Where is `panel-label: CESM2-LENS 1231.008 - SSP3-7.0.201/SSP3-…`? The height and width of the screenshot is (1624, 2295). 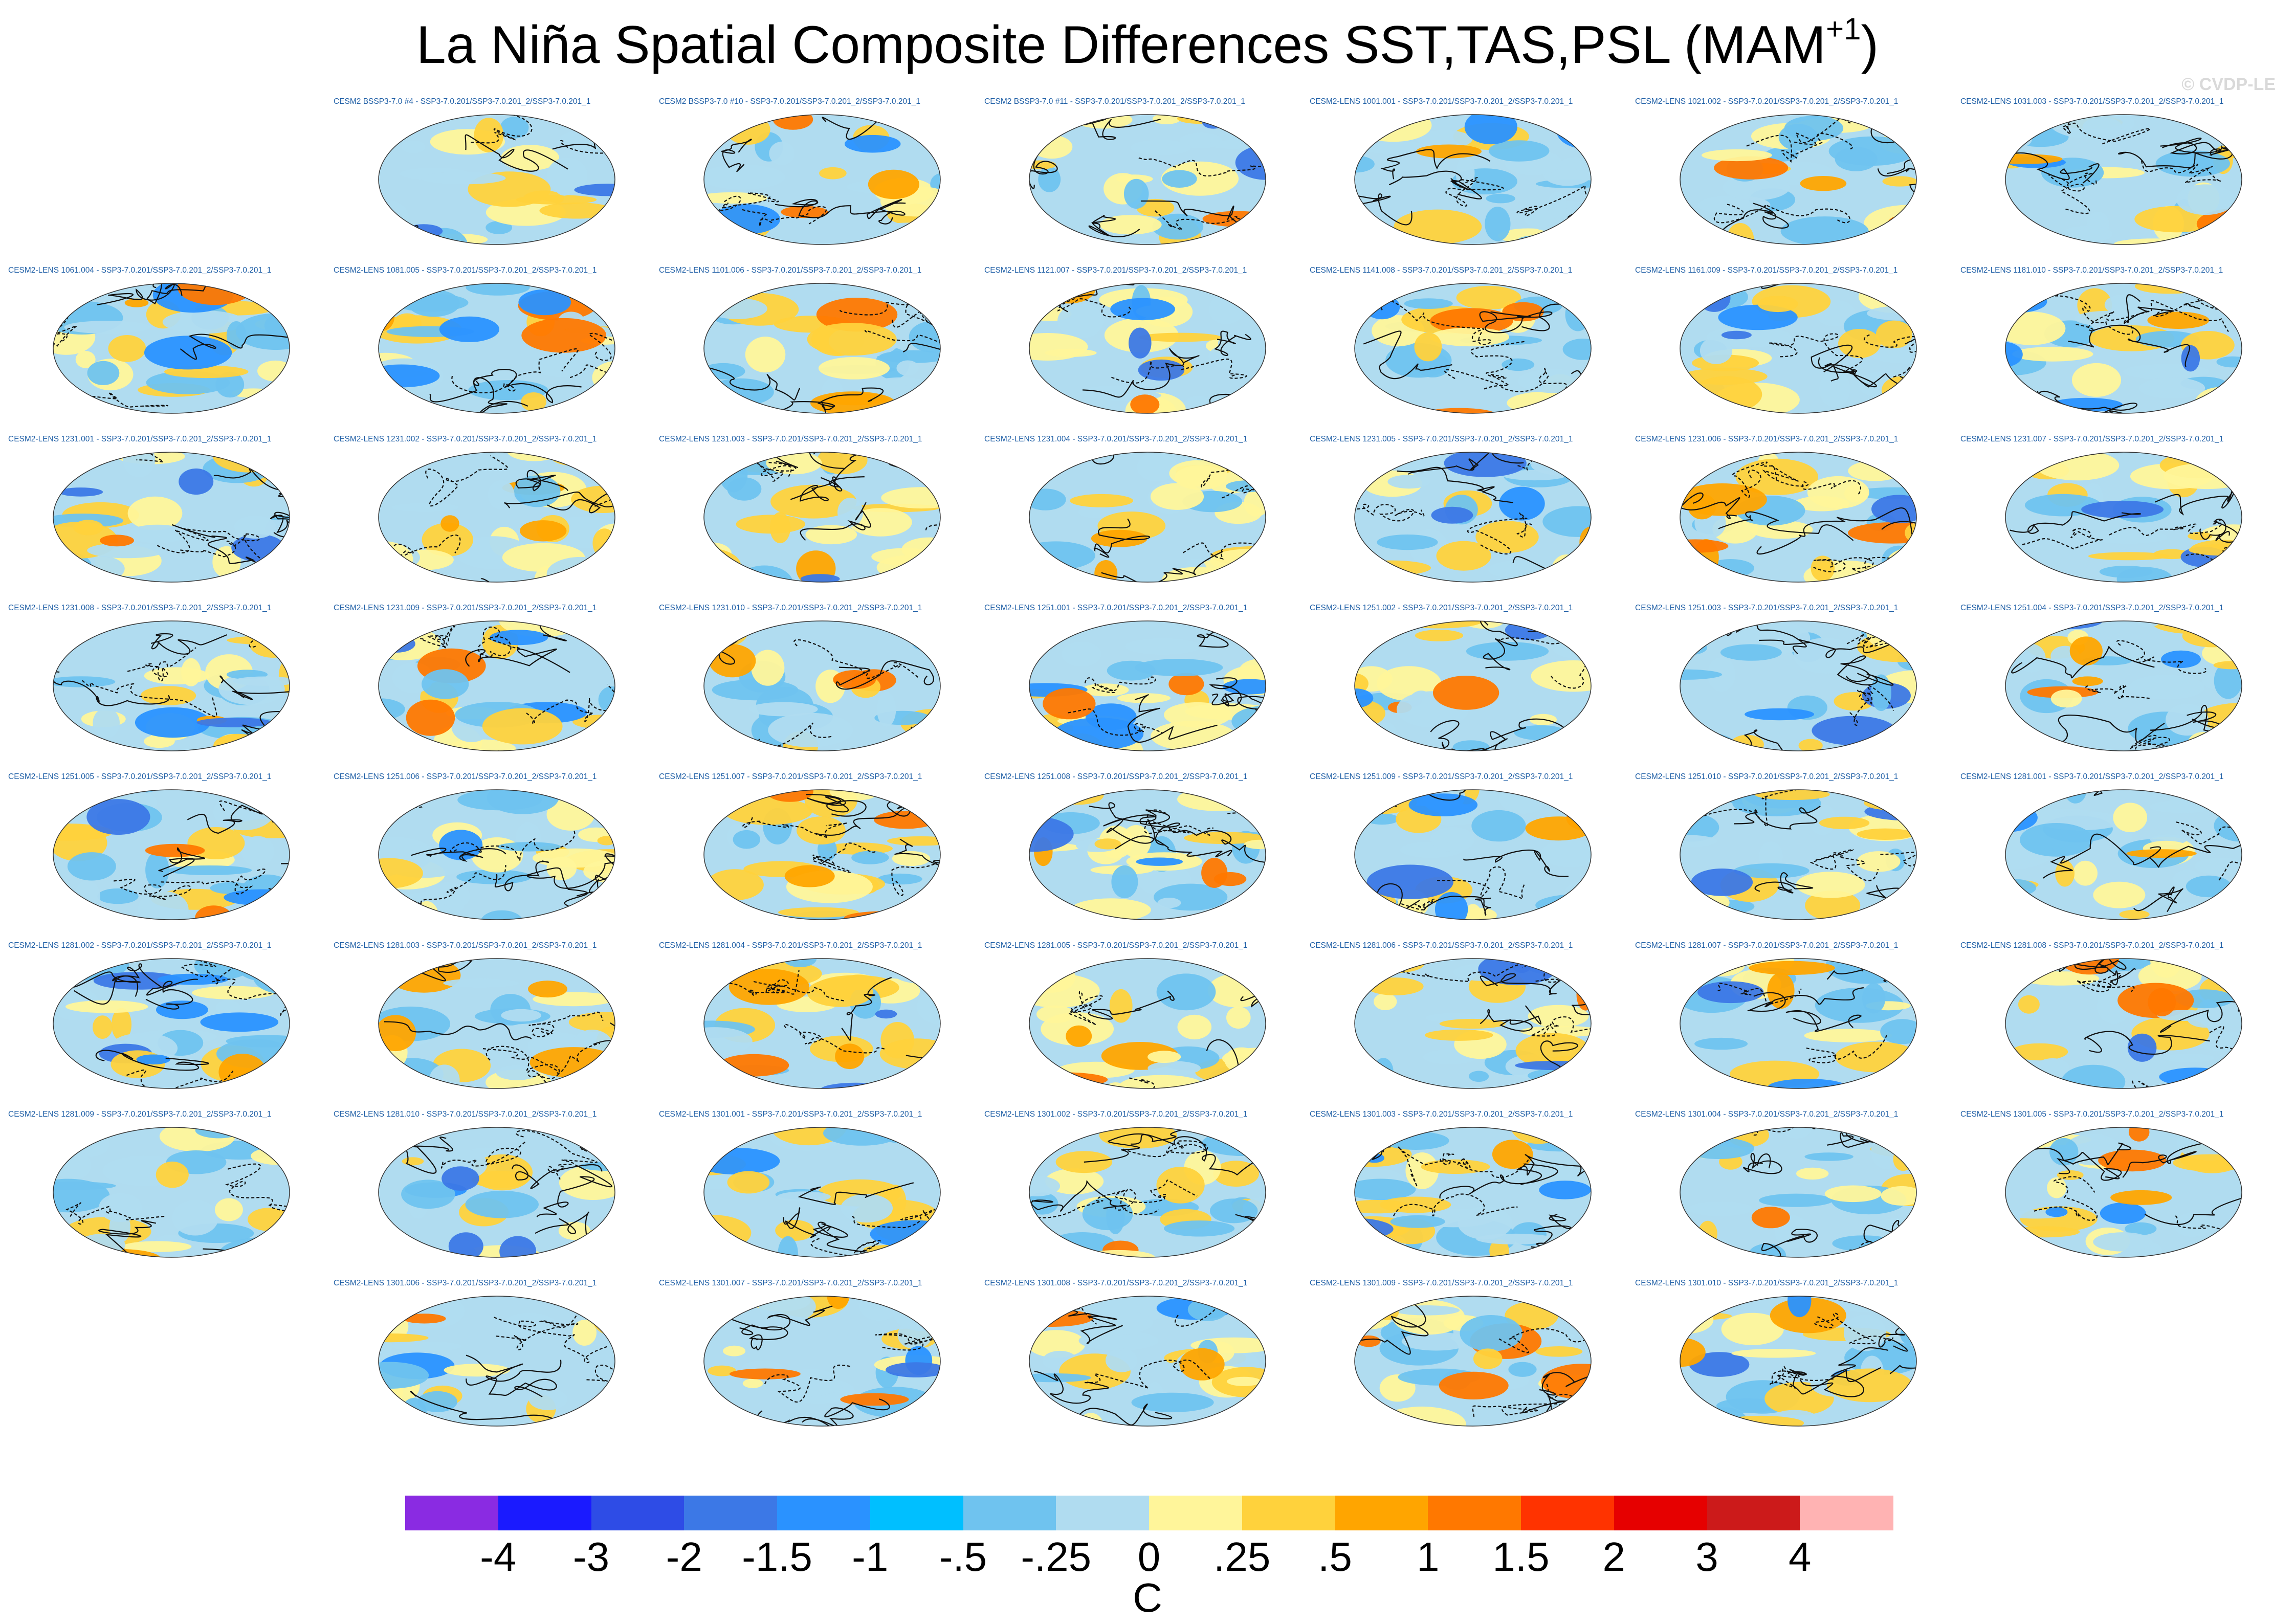 panel-label: CESM2-LENS 1231.008 - SSP3-7.0.201/SSP3-… is located at coordinates (140, 608).